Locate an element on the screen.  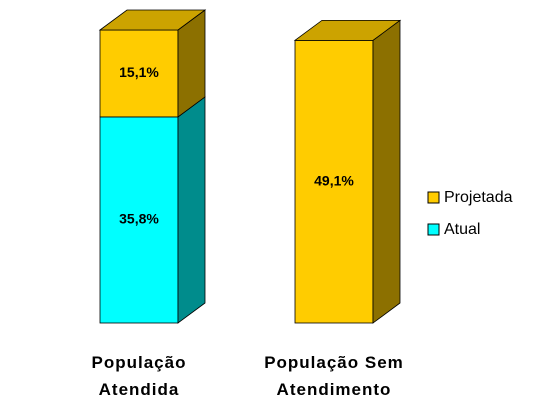
category-label: População Atendida is located at coordinates (139, 376).